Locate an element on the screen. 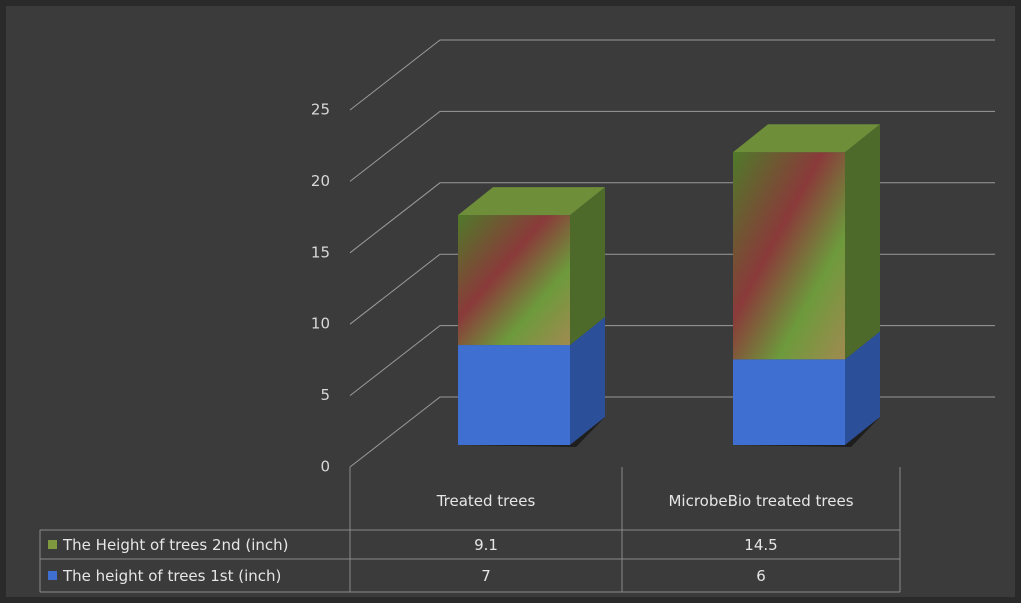  legend-entry: The height of trees 1st (inch) is located at coordinates (195, 575).